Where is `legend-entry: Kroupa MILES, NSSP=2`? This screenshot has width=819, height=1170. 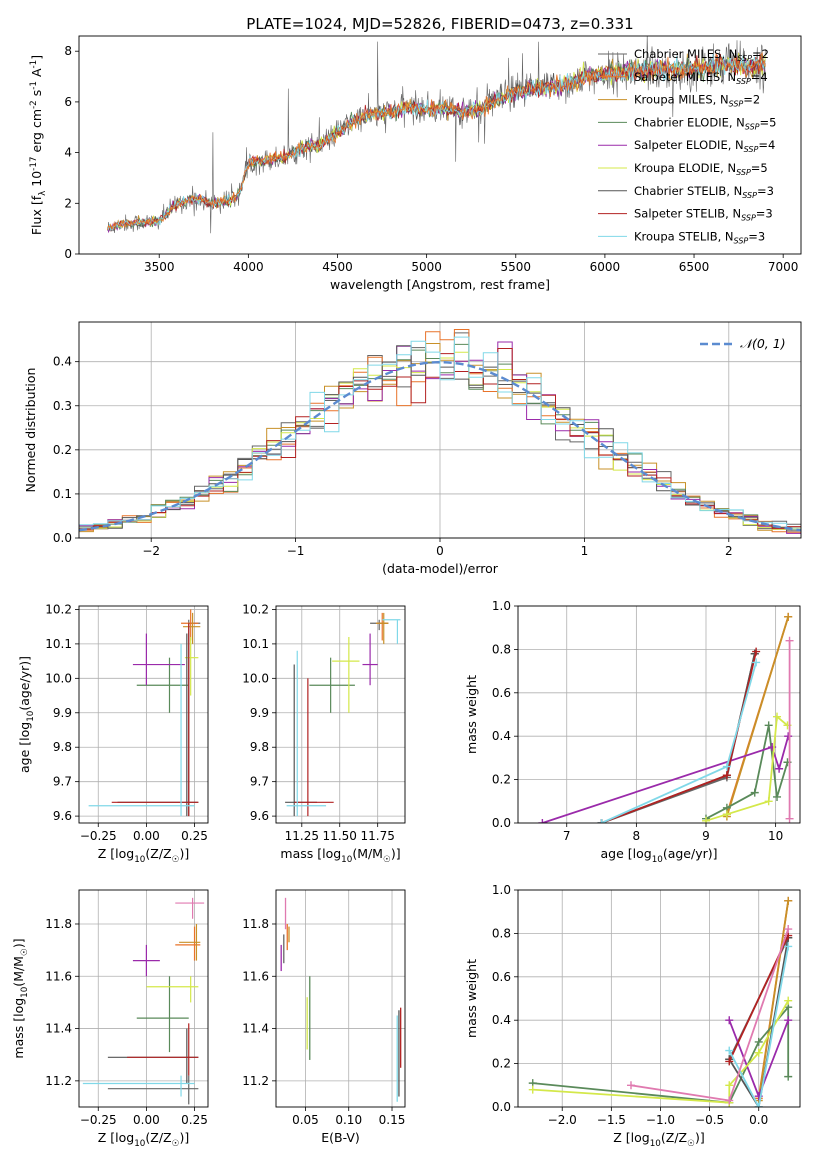
legend-entry: Kroupa MILES, NSSP=2 is located at coordinates (697, 101).